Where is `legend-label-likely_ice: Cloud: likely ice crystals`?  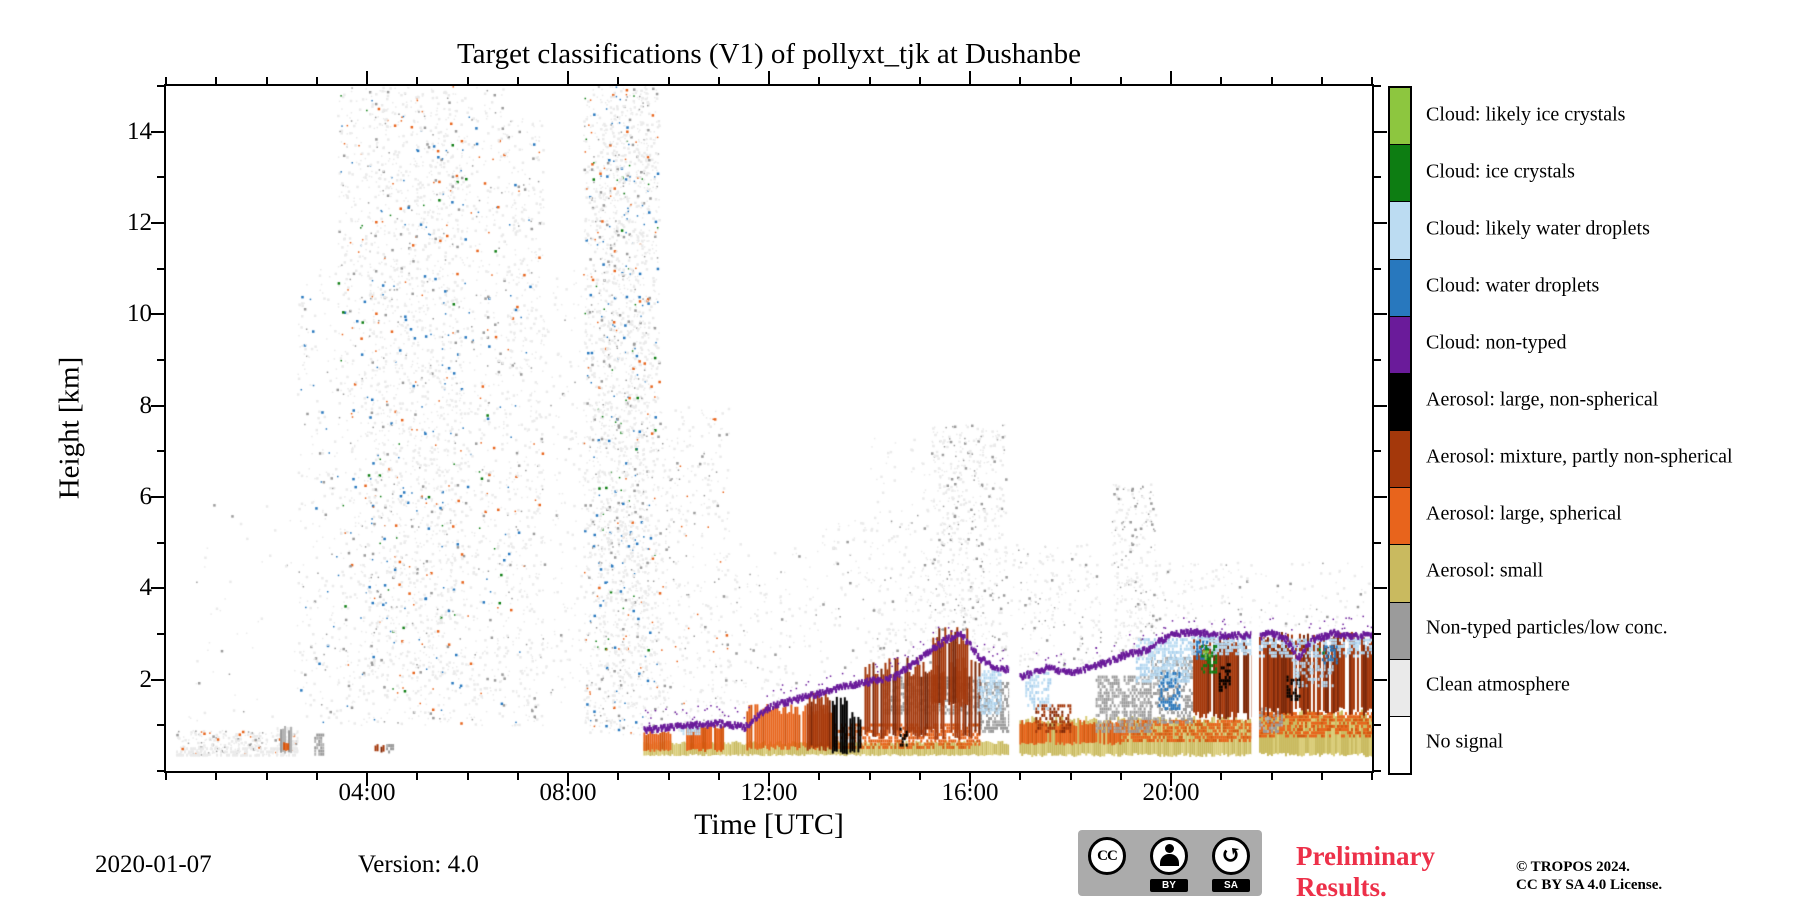
legend-label-likely_ice: Cloud: likely ice crystals is located at coordinates (1526, 114).